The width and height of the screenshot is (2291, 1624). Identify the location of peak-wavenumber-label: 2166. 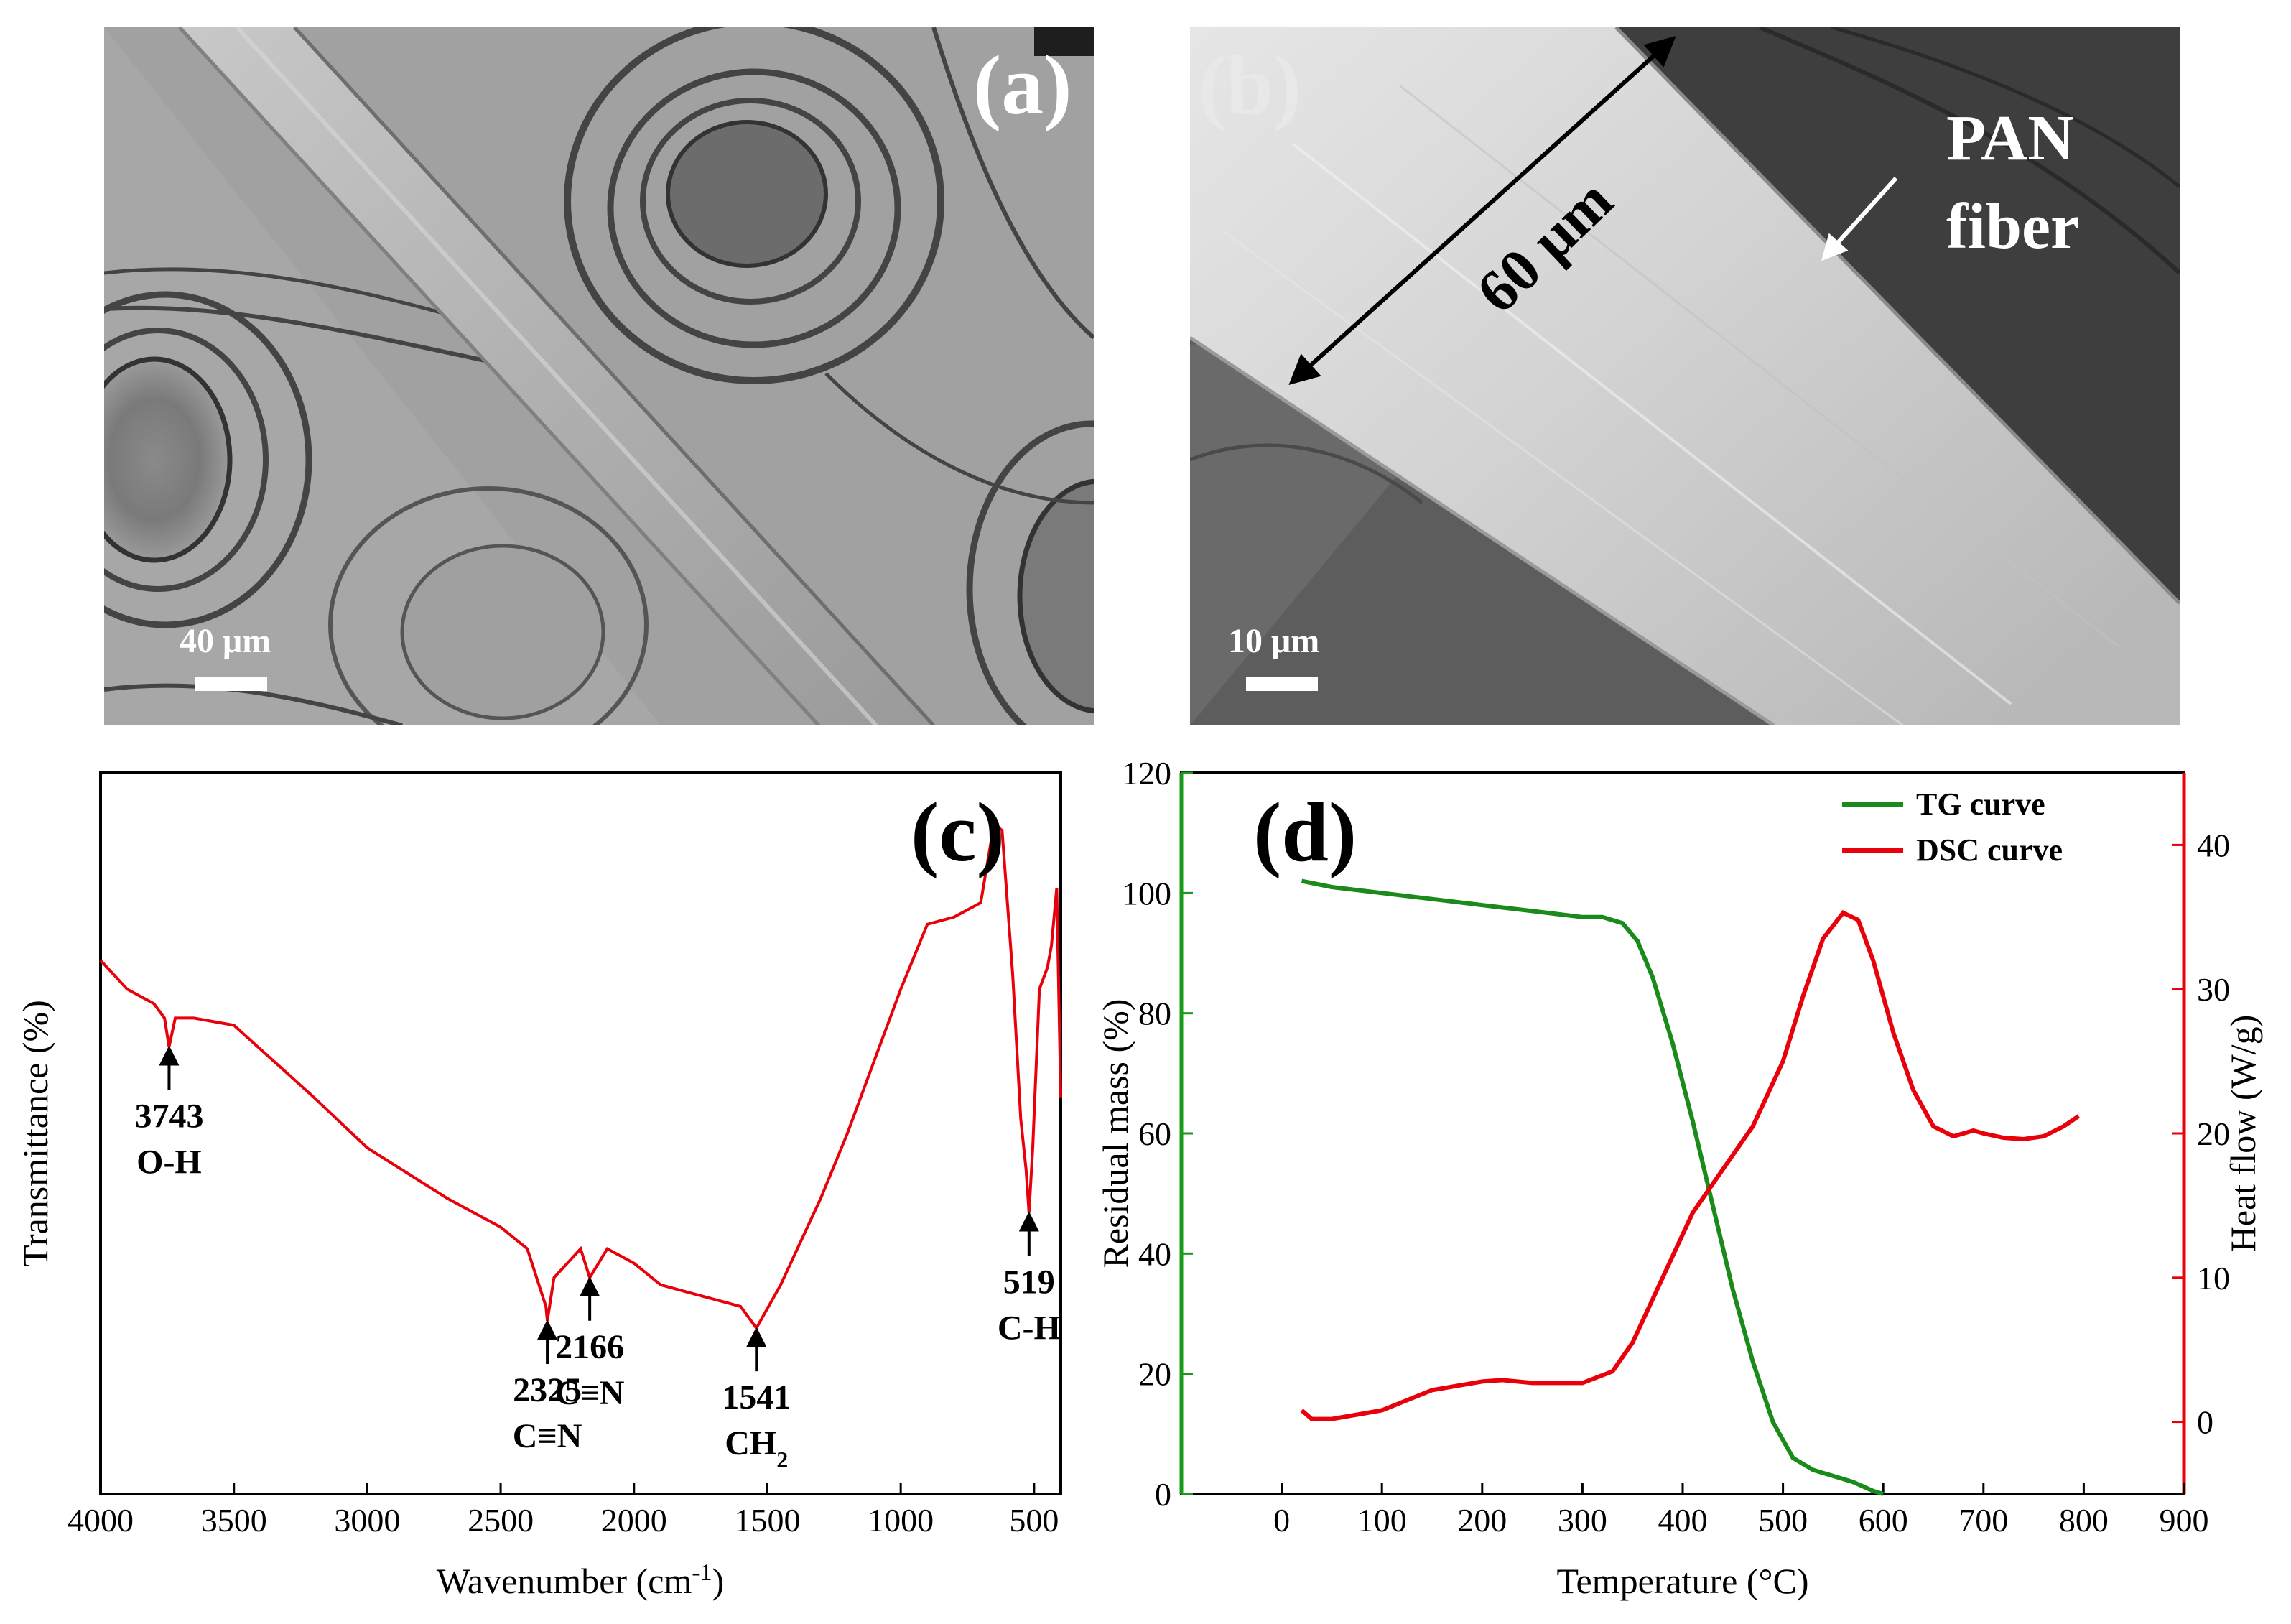
(589, 1347).